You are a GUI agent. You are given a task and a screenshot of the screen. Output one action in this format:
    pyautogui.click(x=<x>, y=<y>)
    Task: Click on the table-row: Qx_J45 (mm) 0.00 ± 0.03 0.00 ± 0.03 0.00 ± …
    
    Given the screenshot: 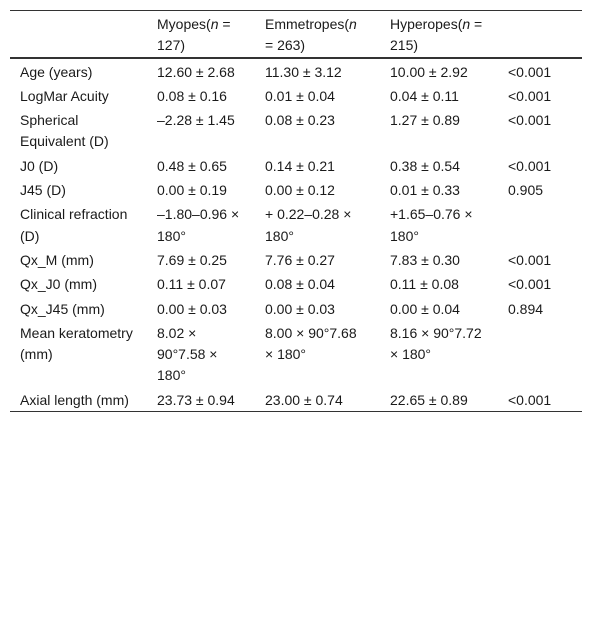 What is the action you would take?
    pyautogui.click(x=296, y=308)
    